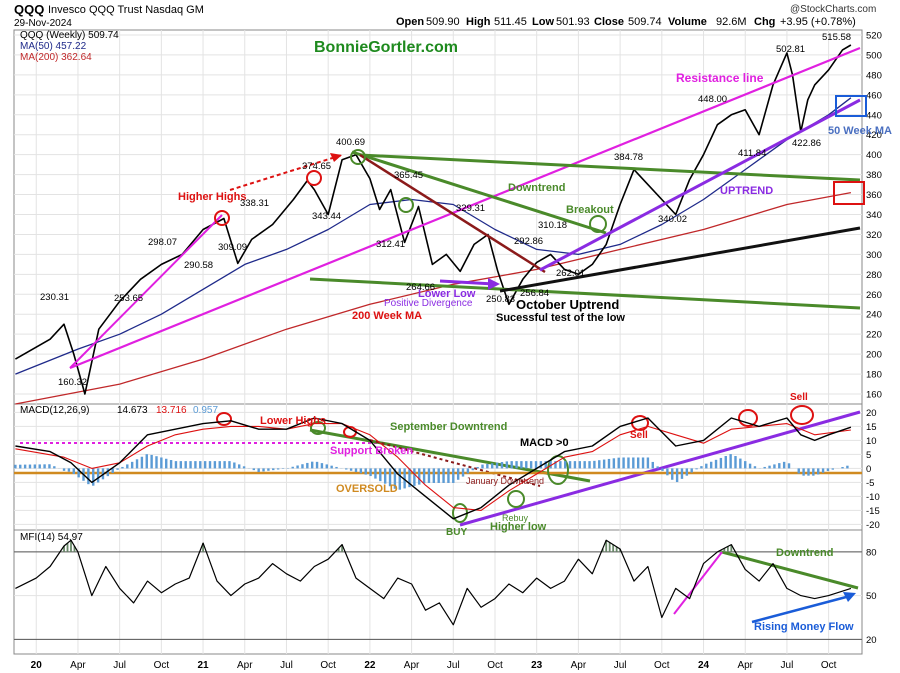 The width and height of the screenshot is (900, 673). I want to click on chg-label: Chg, so click(764, 22).